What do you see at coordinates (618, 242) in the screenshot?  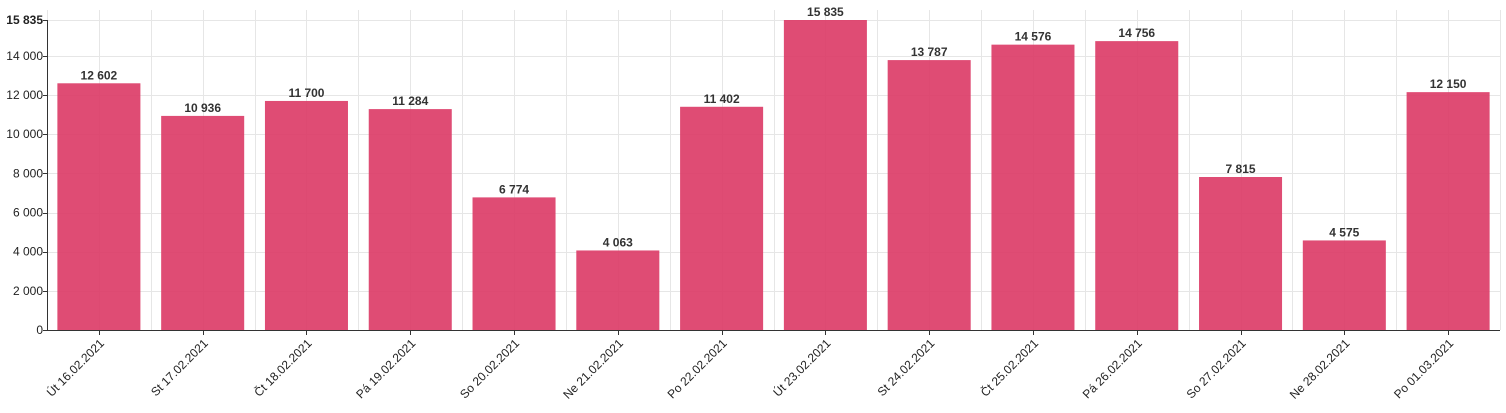 I see `data-label: 4 063` at bounding box center [618, 242].